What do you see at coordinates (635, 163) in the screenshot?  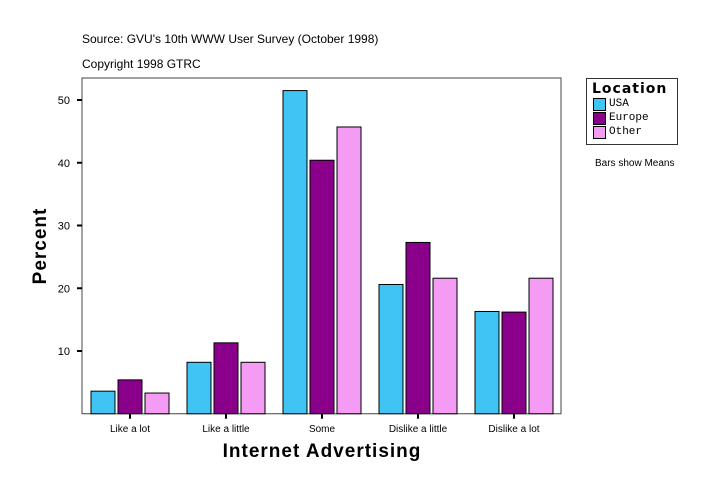 I see `bars-note: Bars show Means` at bounding box center [635, 163].